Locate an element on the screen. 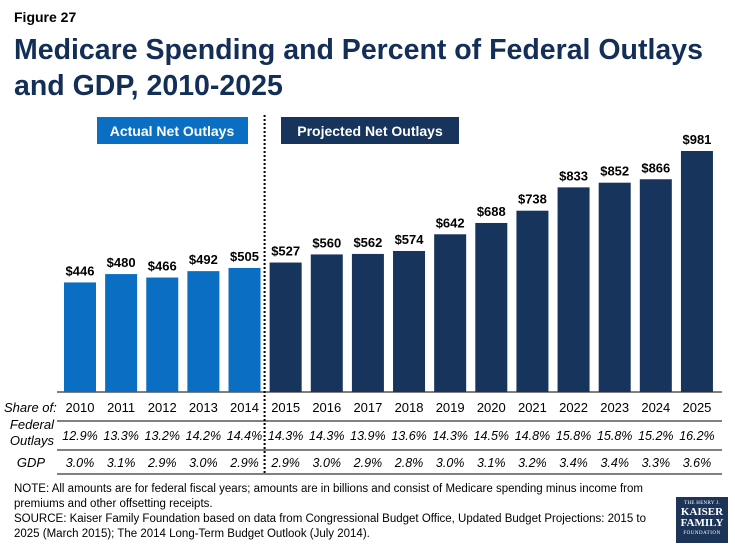  year-tick-label: 2015 is located at coordinates (285, 407).